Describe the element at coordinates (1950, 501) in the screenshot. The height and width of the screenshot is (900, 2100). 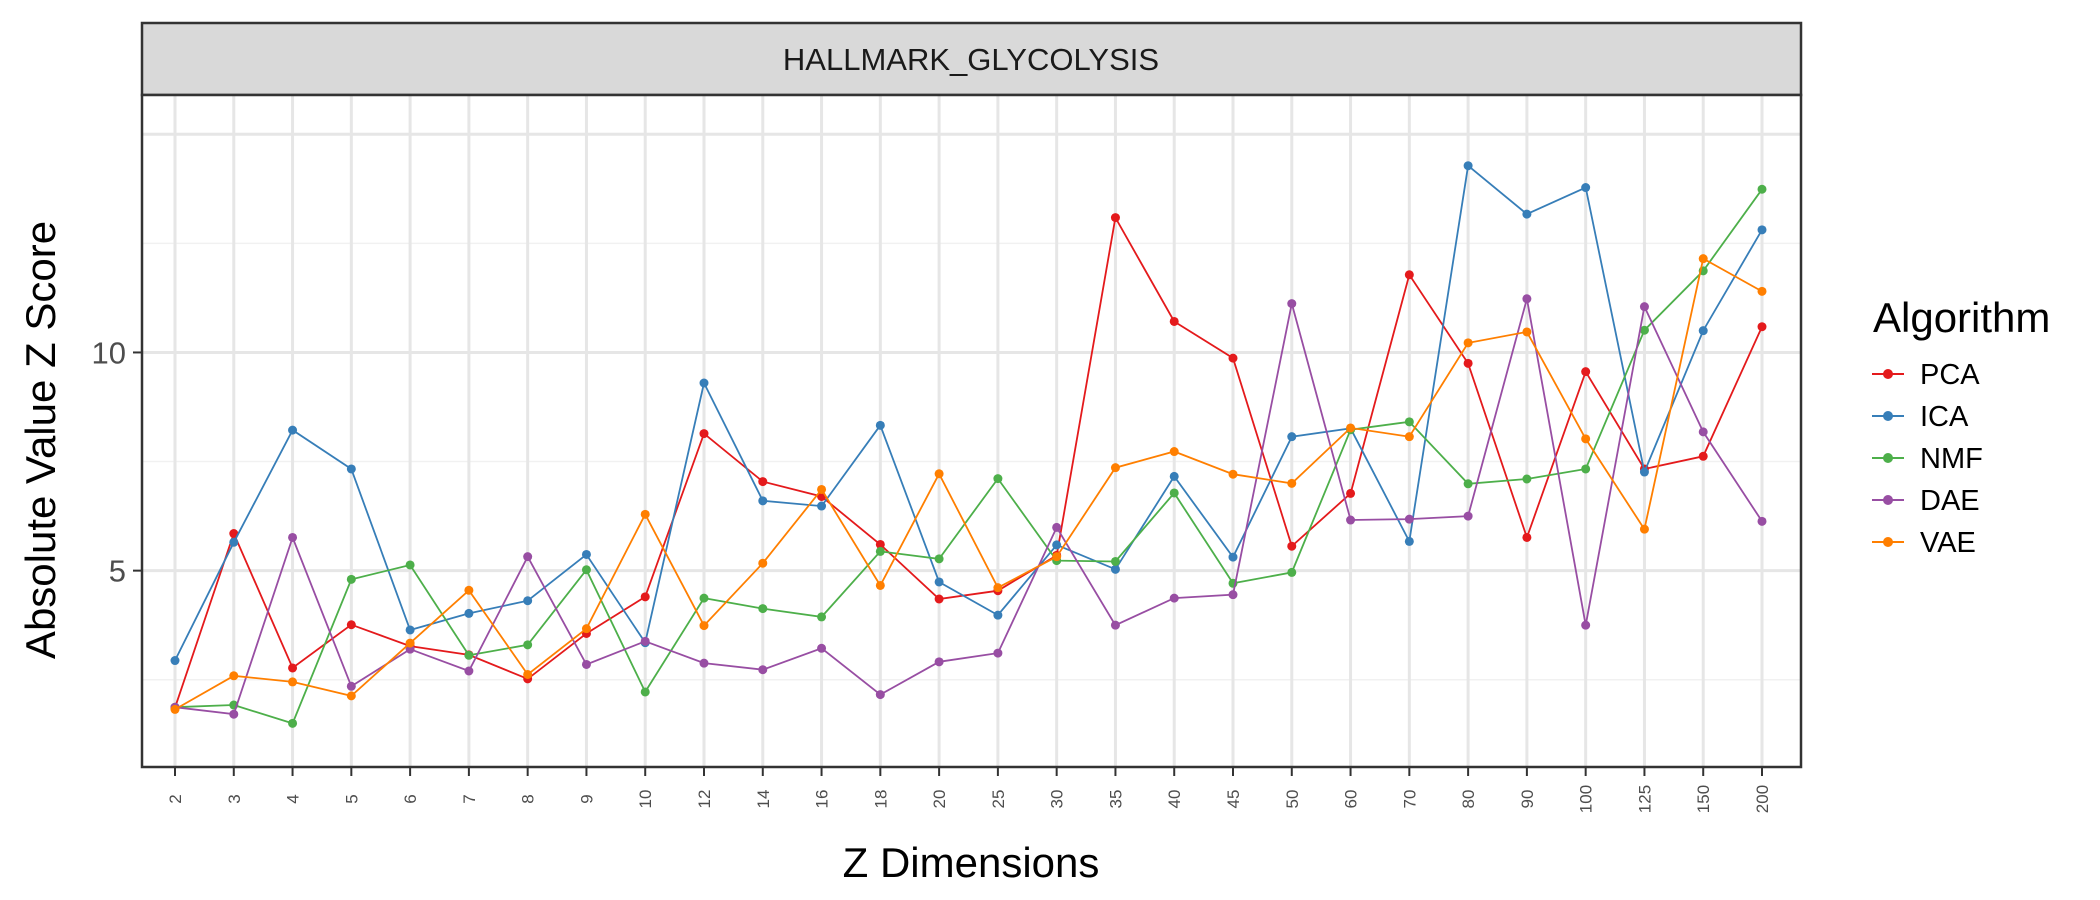
I see `legend-label: DAE` at that location.